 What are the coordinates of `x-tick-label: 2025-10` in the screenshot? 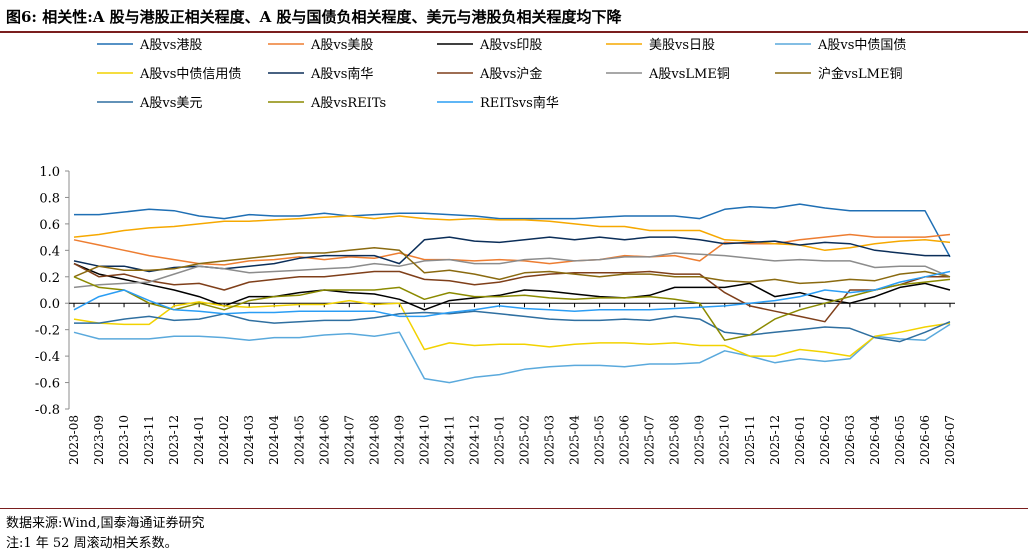 It's located at (725, 440).